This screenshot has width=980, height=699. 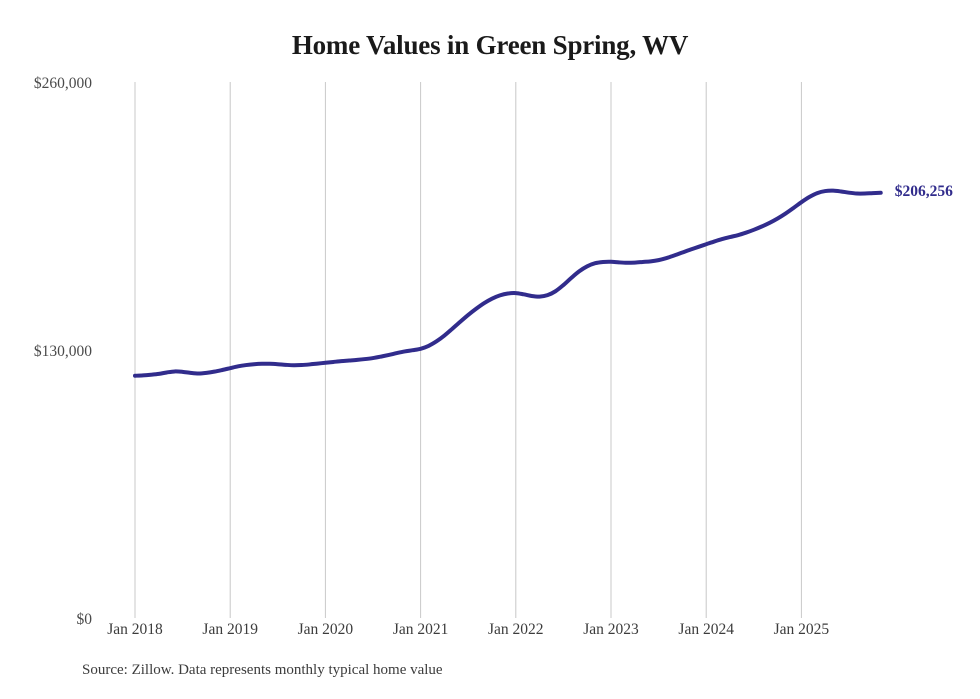 I want to click on x-axis-tick-jan-2023: Jan 2023, so click(x=611, y=629).